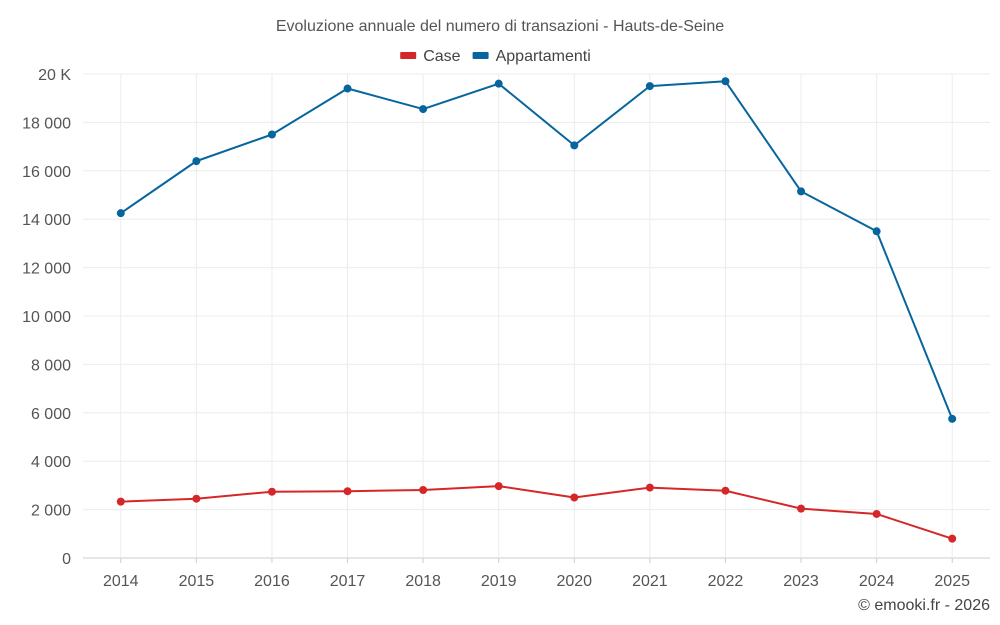 This screenshot has height=625, width=1000. Describe the element at coordinates (51, 414) in the screenshot. I see `y-tick-label: 6 000` at that location.